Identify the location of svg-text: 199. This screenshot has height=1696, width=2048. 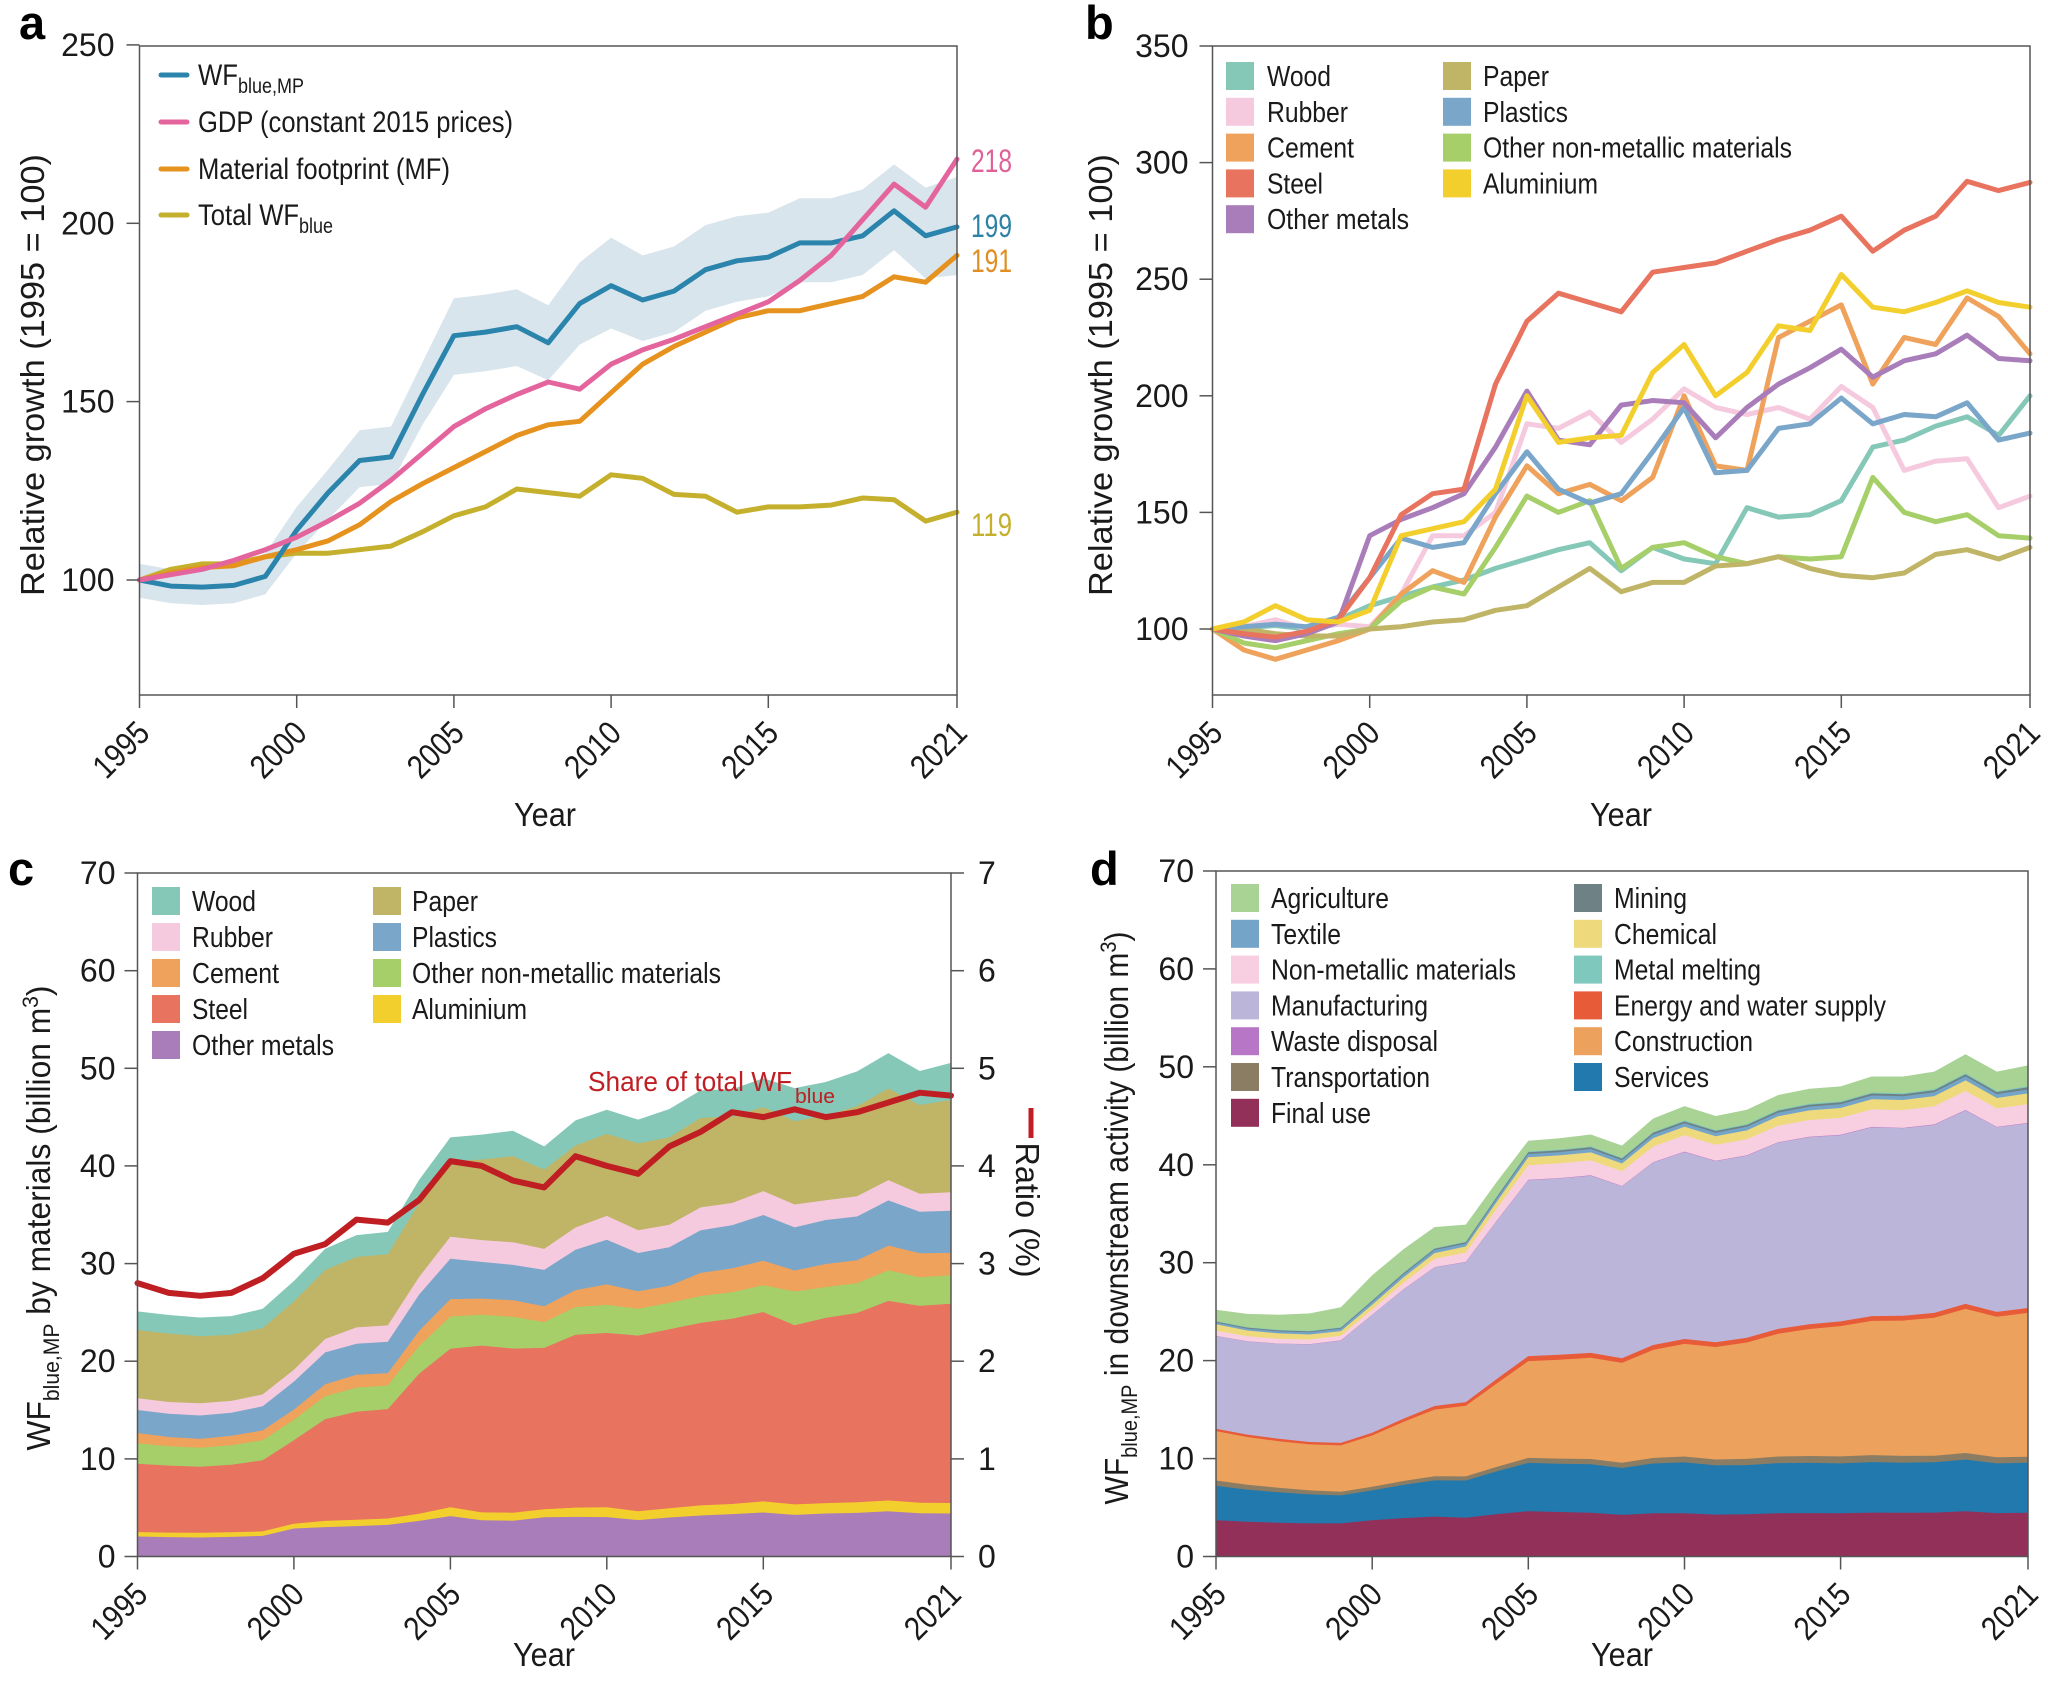
(991, 226).